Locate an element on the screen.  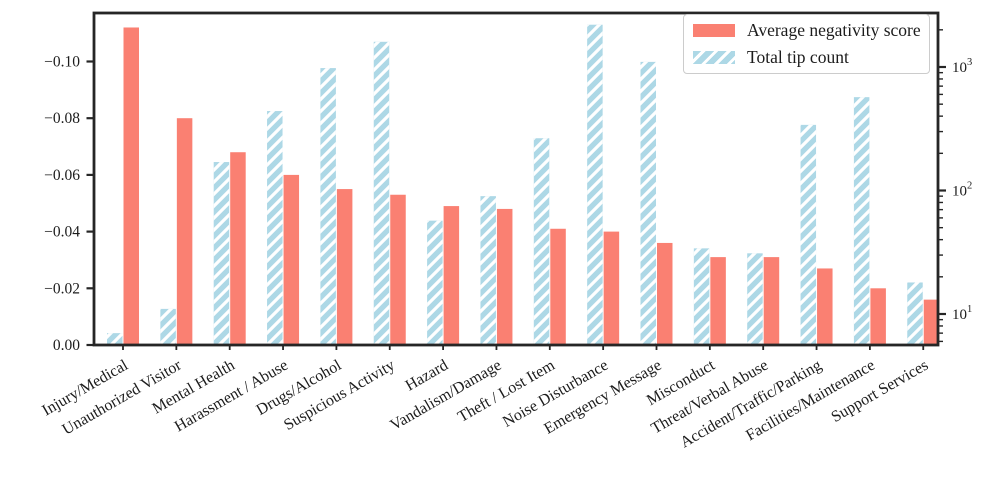
legend-label-negativity: Average negativity score is located at coordinates (834, 30).